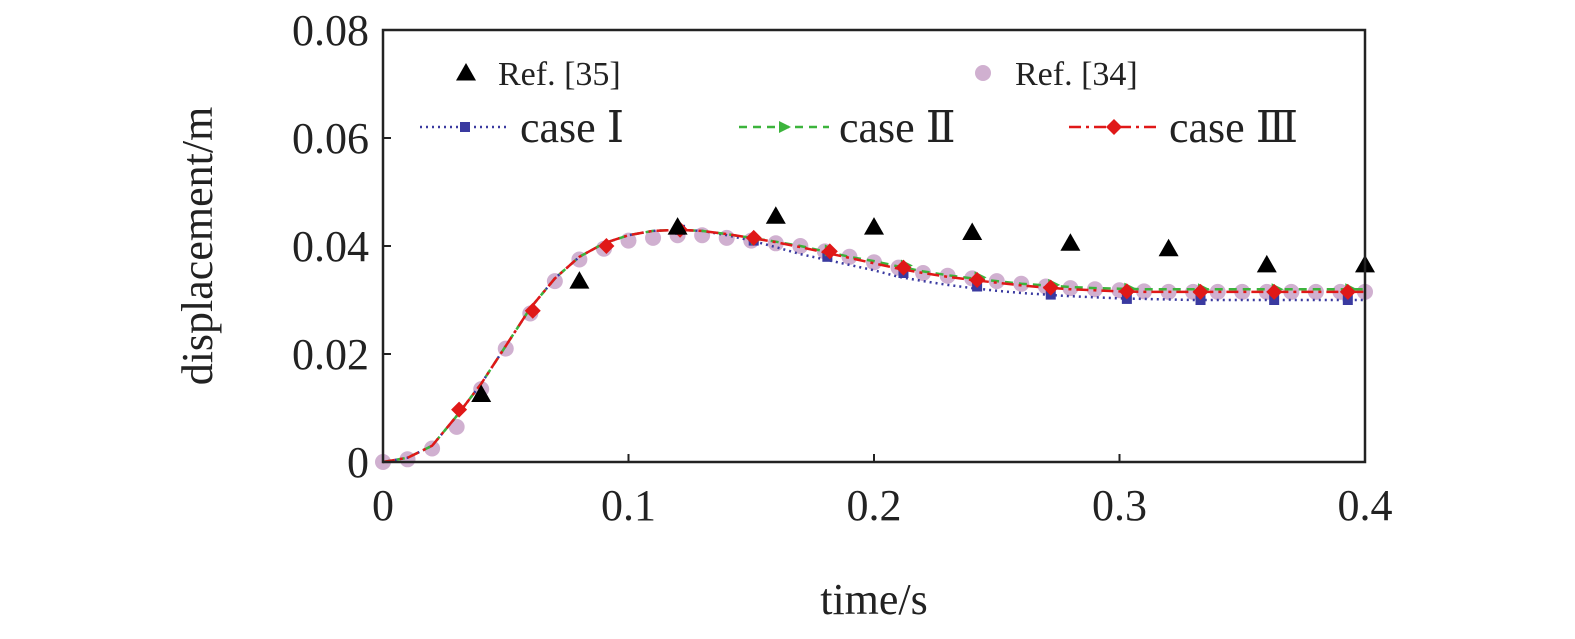 The width and height of the screenshot is (1575, 639). Describe the element at coordinates (358, 462) in the screenshot. I see `y-tick-label: 0` at that location.